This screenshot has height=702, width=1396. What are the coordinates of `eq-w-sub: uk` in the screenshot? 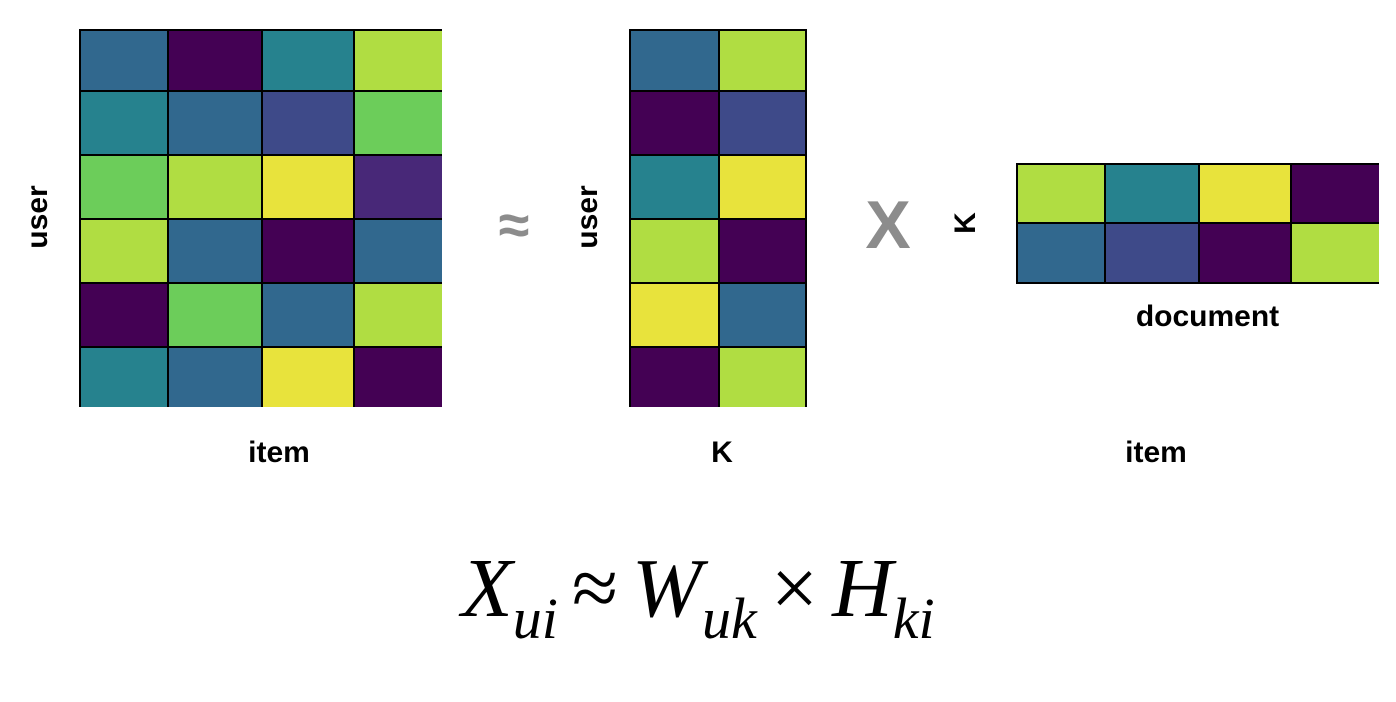 It's located at (729, 619).